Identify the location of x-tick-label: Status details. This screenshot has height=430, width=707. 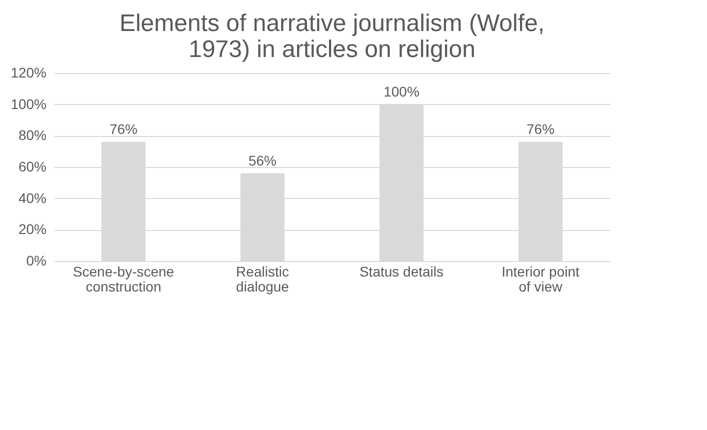
(401, 272).